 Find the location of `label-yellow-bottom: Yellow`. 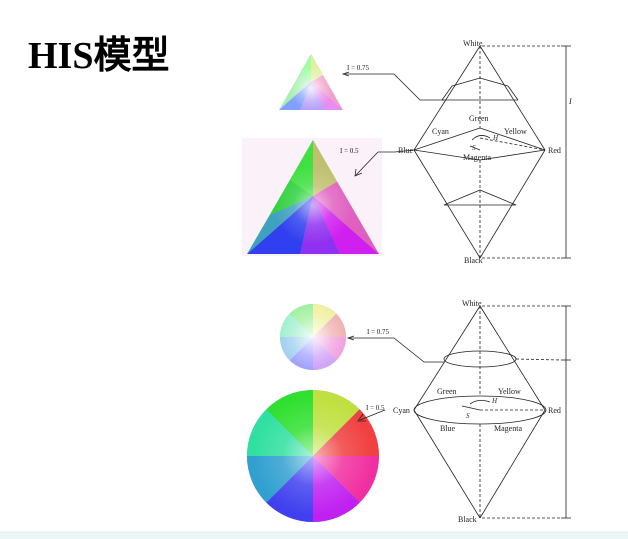

label-yellow-bottom: Yellow is located at coordinates (509, 391).